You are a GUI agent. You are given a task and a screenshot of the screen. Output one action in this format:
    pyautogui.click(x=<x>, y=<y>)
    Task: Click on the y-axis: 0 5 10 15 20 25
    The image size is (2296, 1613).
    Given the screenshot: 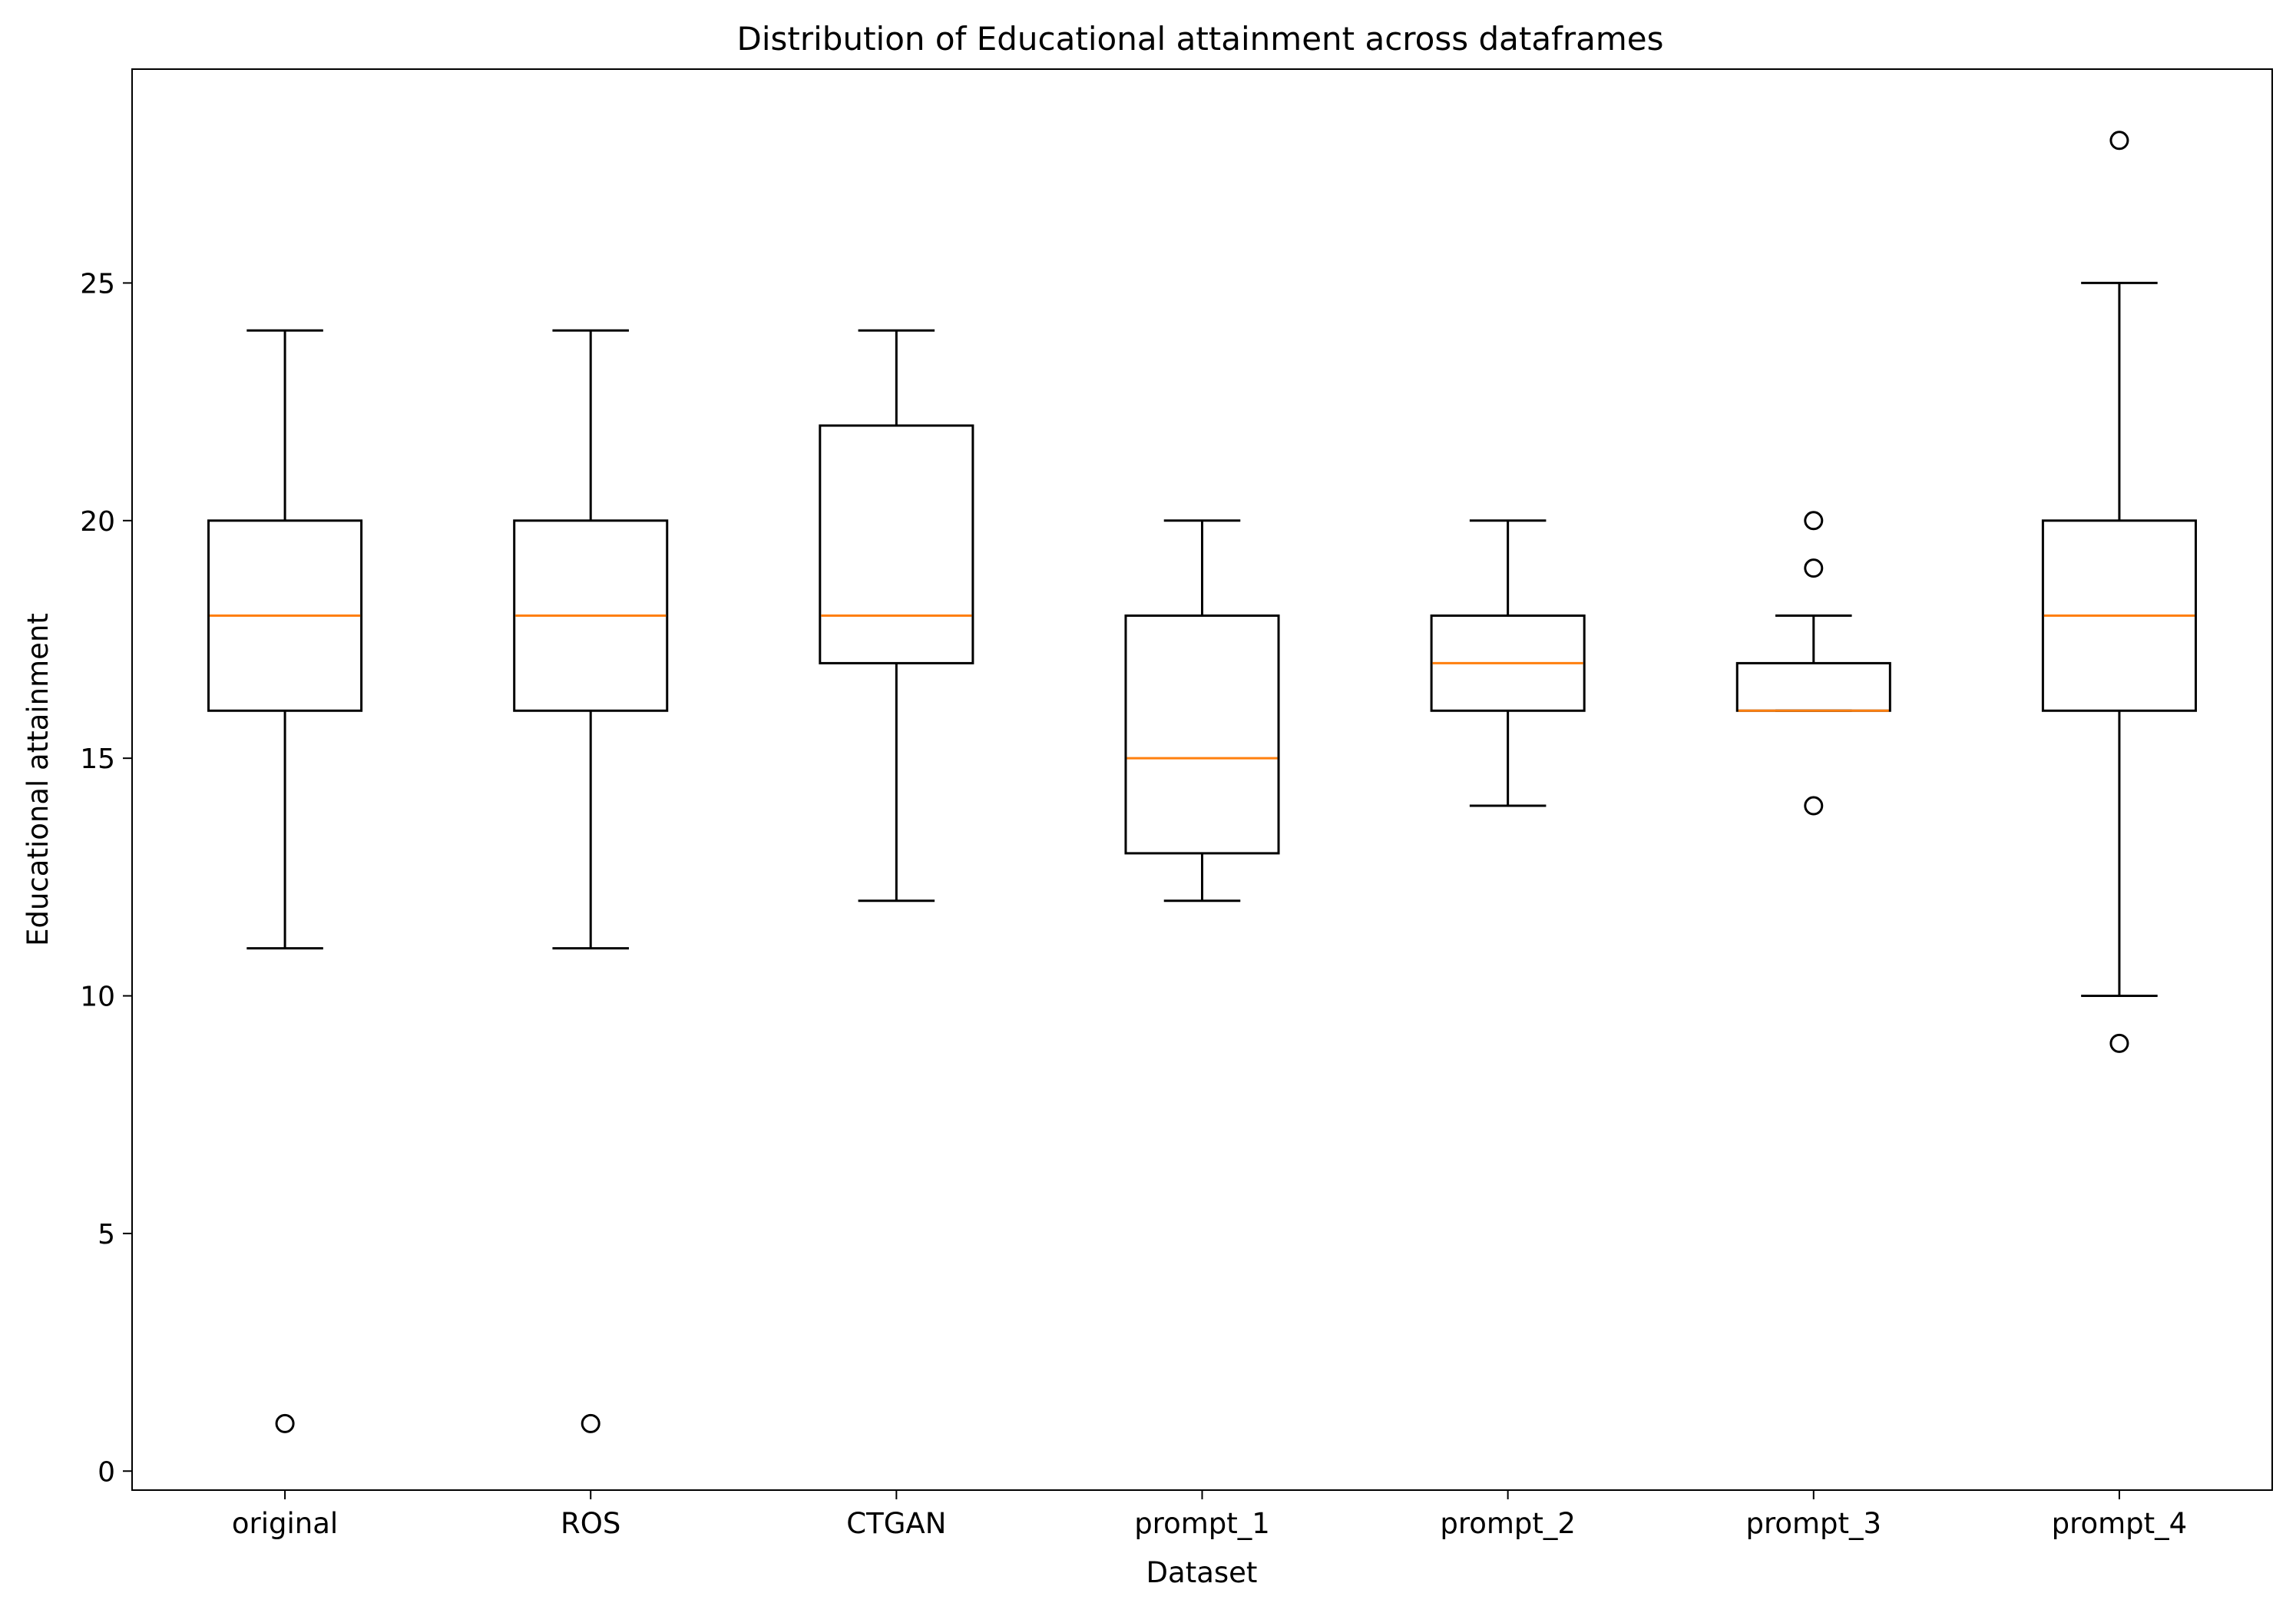 What is the action you would take?
    pyautogui.click(x=106, y=878)
    